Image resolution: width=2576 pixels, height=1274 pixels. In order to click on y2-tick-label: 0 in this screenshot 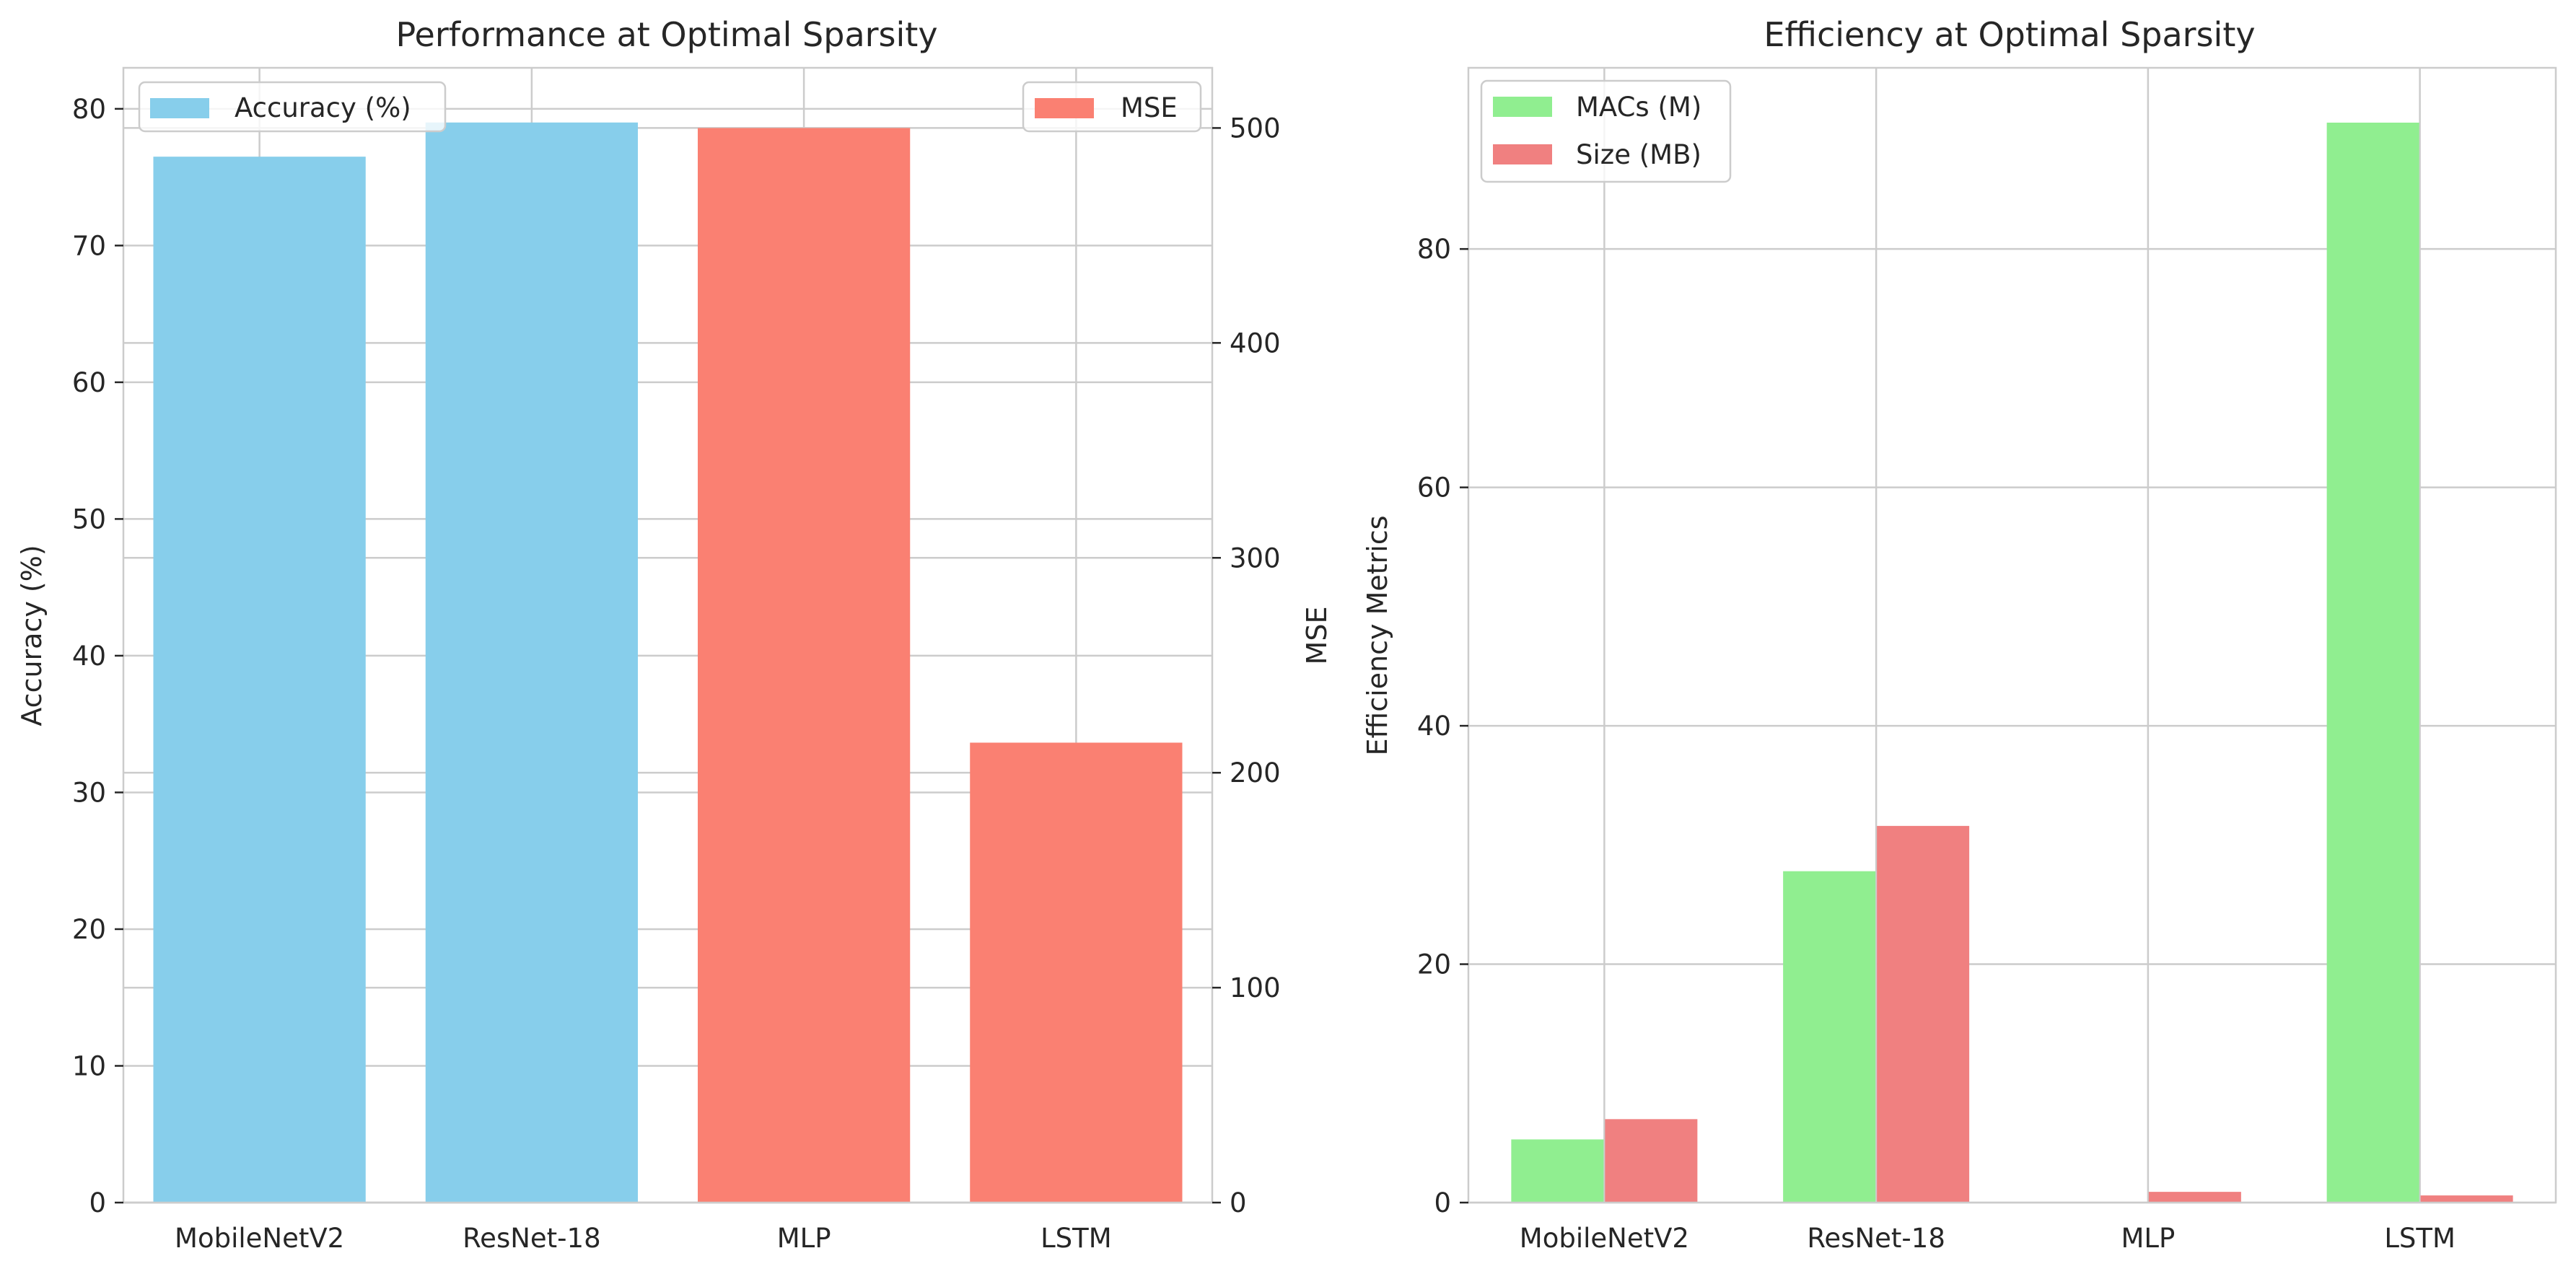, I will do `click(1238, 1203)`.